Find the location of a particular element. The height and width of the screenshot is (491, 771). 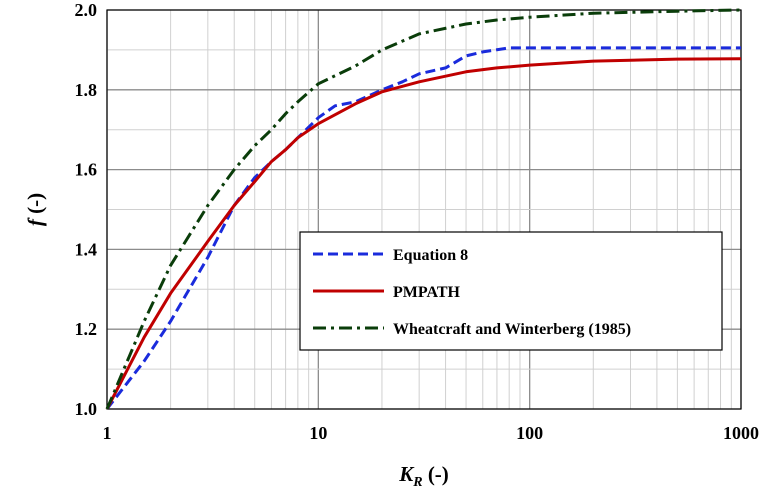

y-tick-label: 1.8 is located at coordinates (86, 90).